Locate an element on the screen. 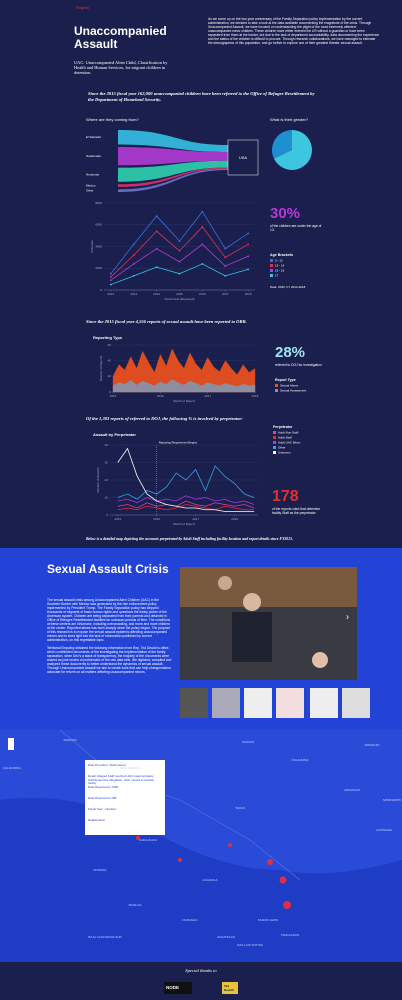 The image size is (402, 1000). sponsor: Ted Deutch is located at coordinates (229, 988).